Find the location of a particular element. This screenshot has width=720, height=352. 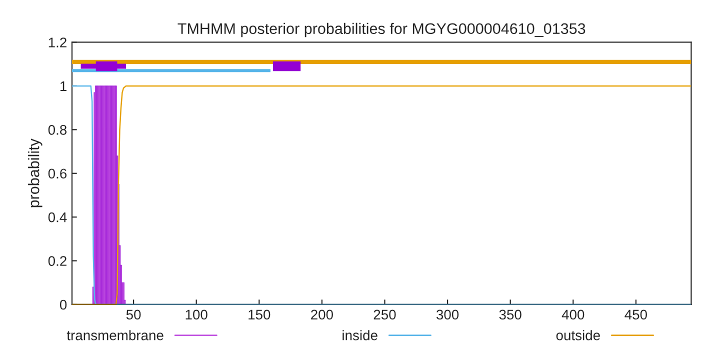

x-tick-label: 350 is located at coordinates (510, 315).